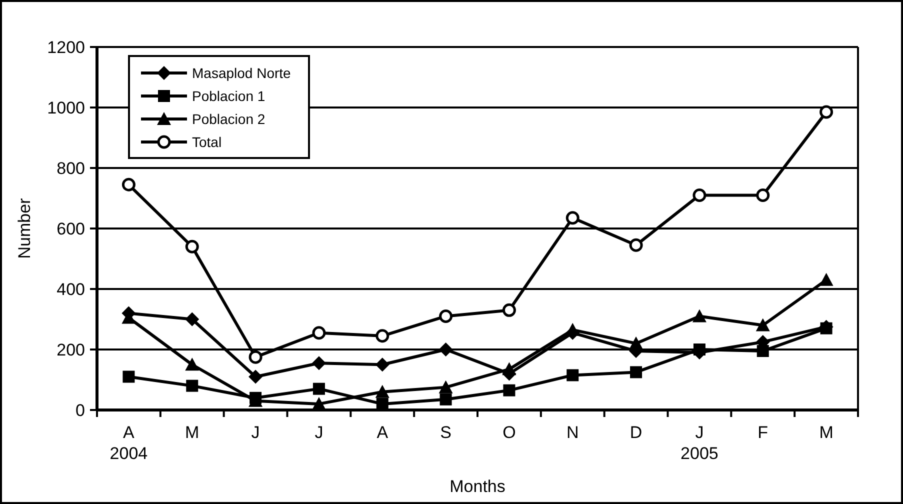  I want to click on legend-label: Poblacion 1, so click(229, 96).